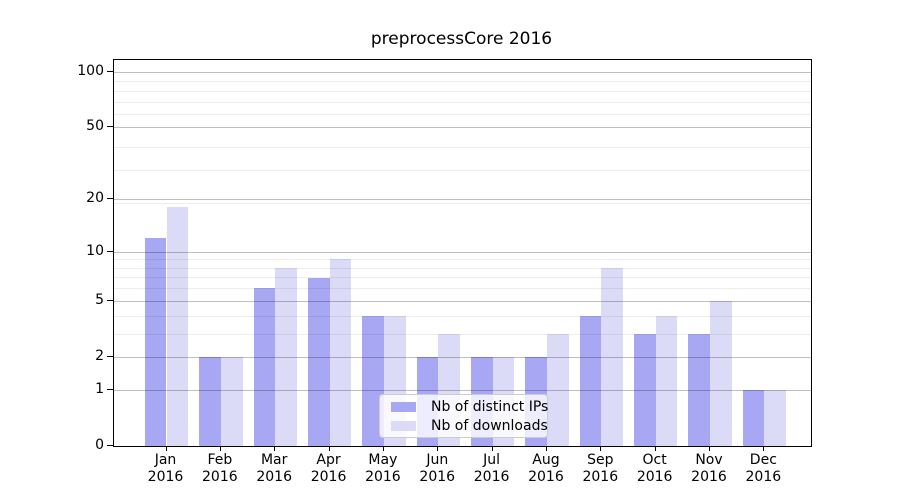  I want to click on legend-swatch-downloads, so click(403, 425).